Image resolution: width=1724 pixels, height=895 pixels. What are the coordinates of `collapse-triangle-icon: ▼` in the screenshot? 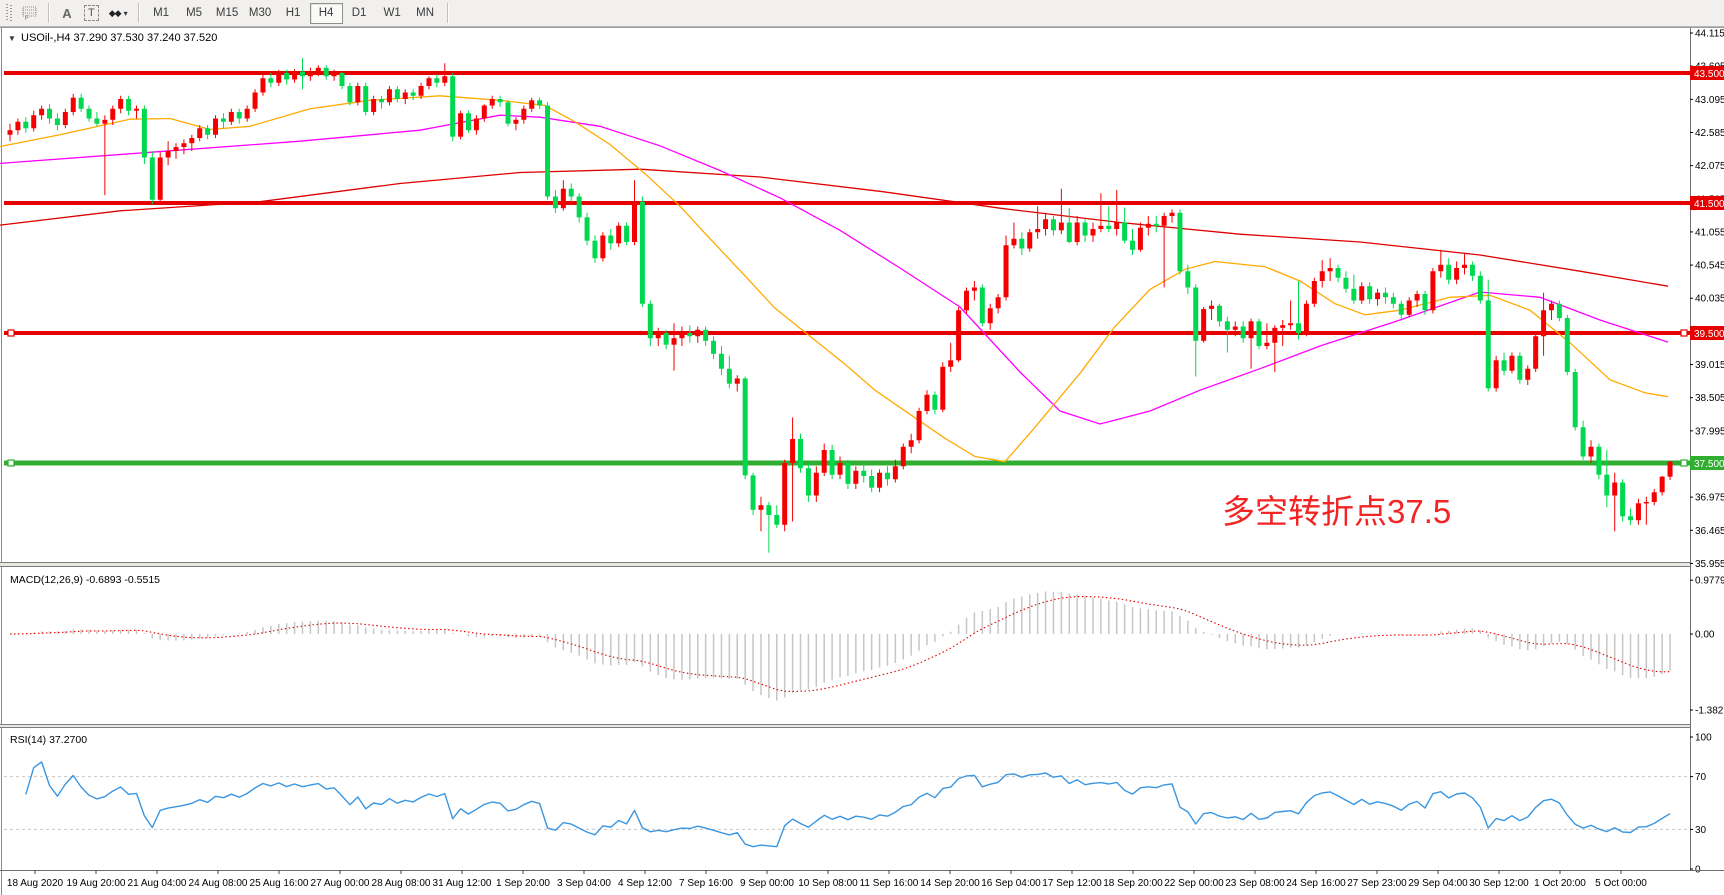 It's located at (12, 38).